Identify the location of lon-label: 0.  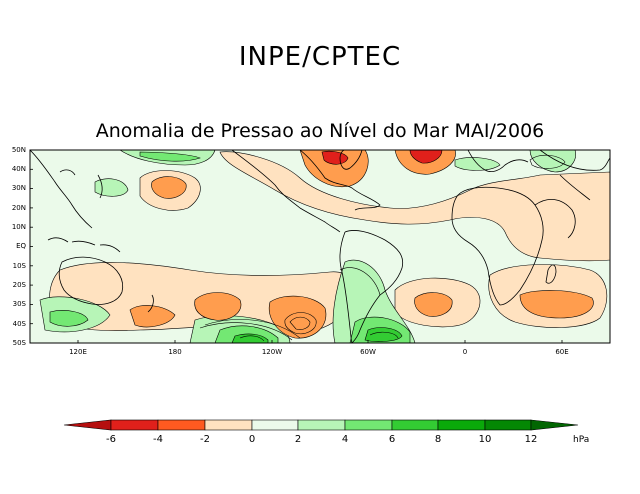
(465, 352).